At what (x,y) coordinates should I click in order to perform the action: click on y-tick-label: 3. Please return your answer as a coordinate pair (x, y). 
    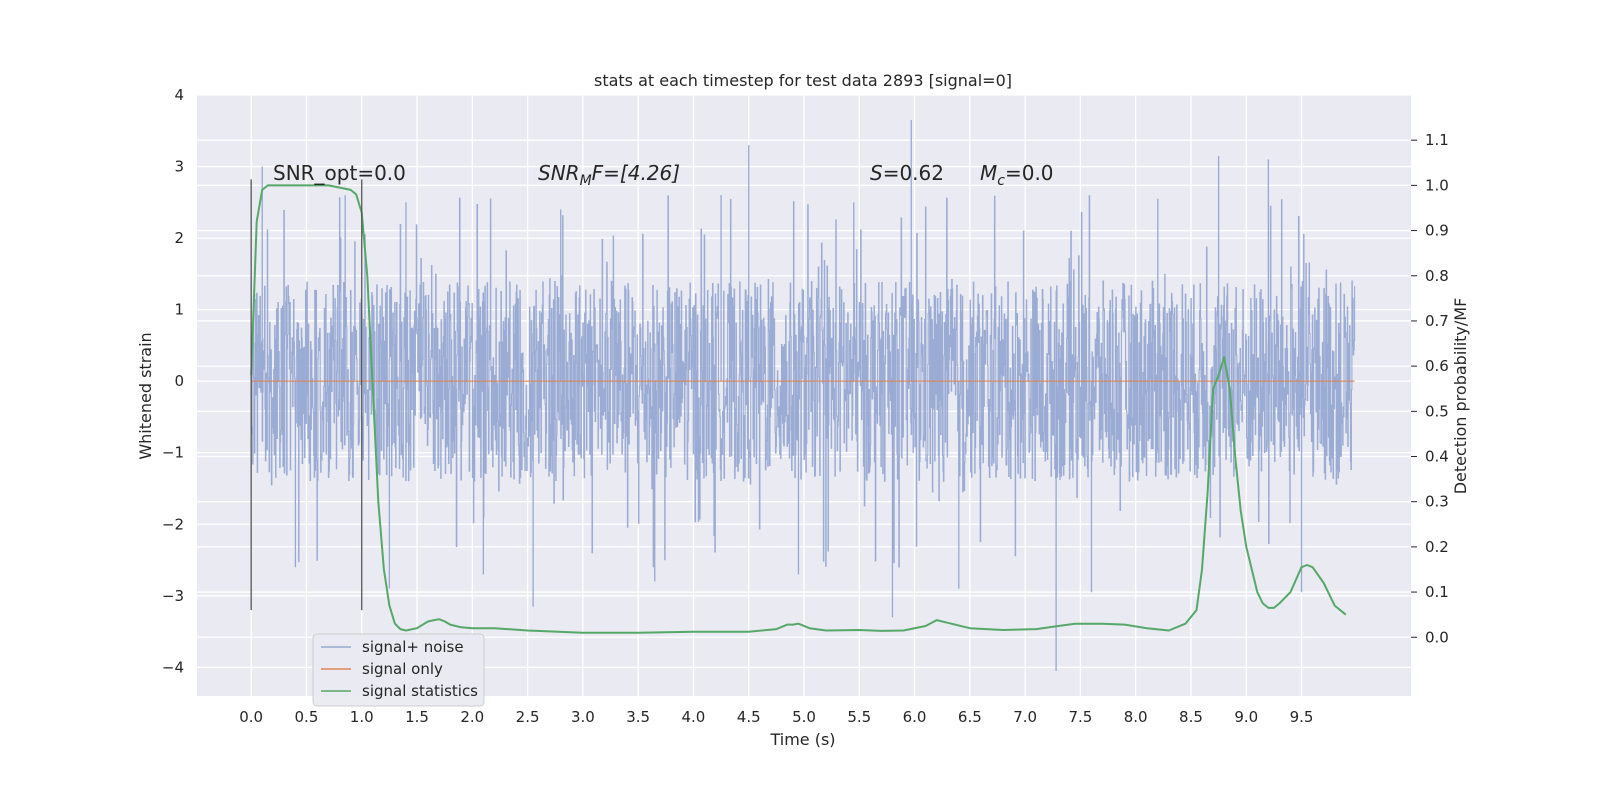
    Looking at the image, I should click on (179, 167).